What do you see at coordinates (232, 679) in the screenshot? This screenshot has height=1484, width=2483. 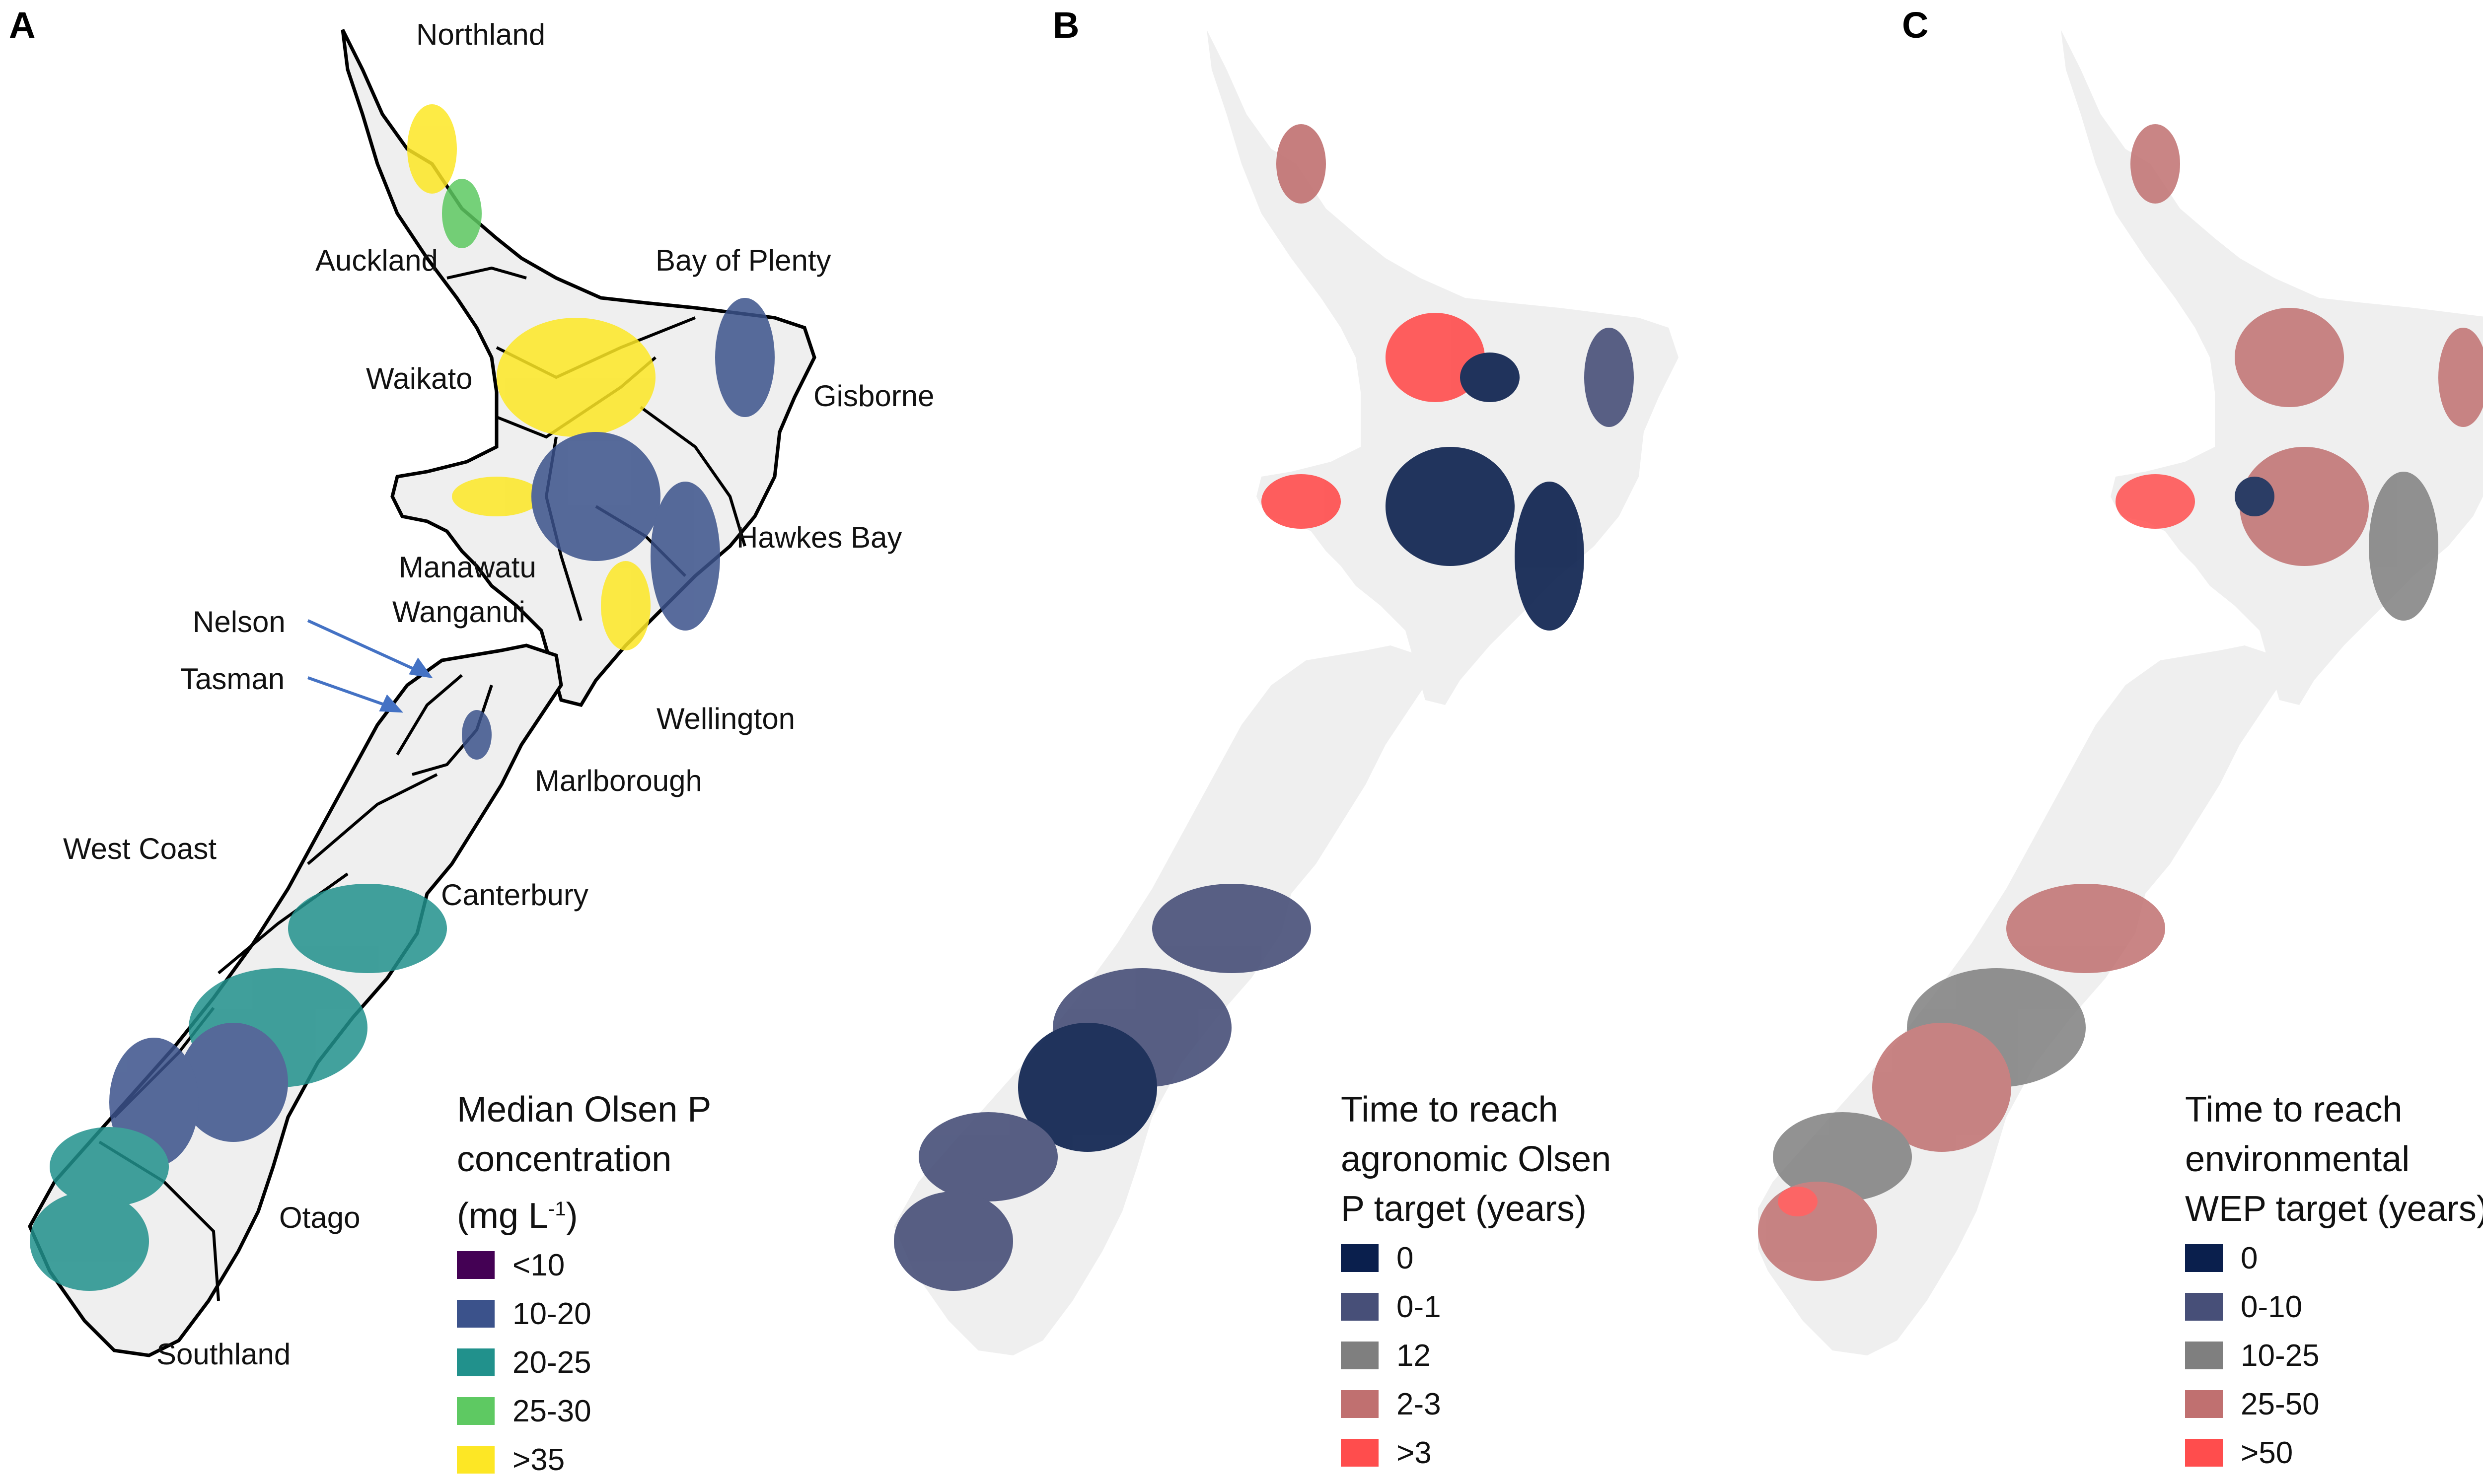 I see `region-label-tasman: Tasman` at bounding box center [232, 679].